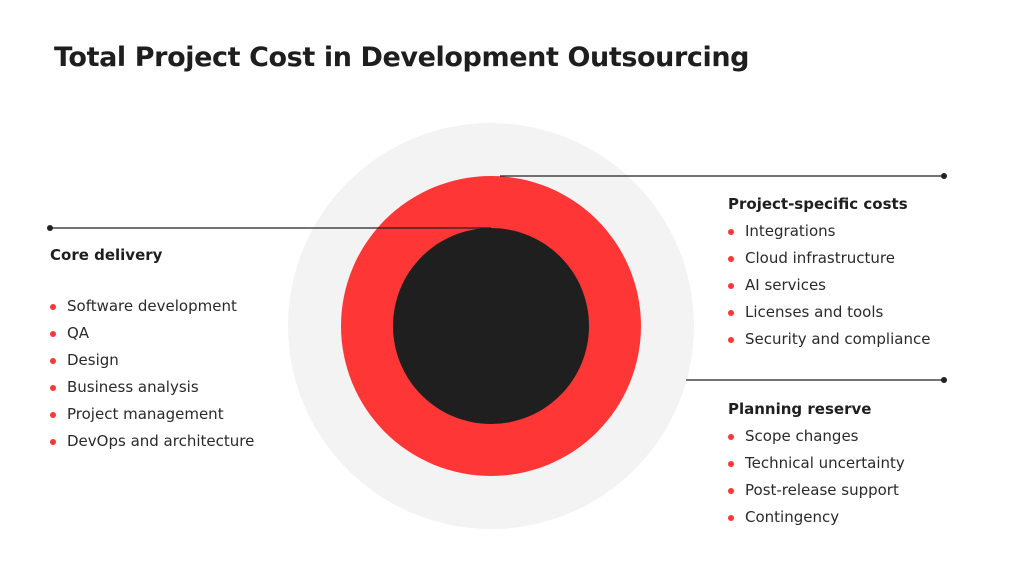 The height and width of the screenshot is (579, 1024). Describe the element at coordinates (152, 441) in the screenshot. I see `list-item: DevOps and architecture` at that location.